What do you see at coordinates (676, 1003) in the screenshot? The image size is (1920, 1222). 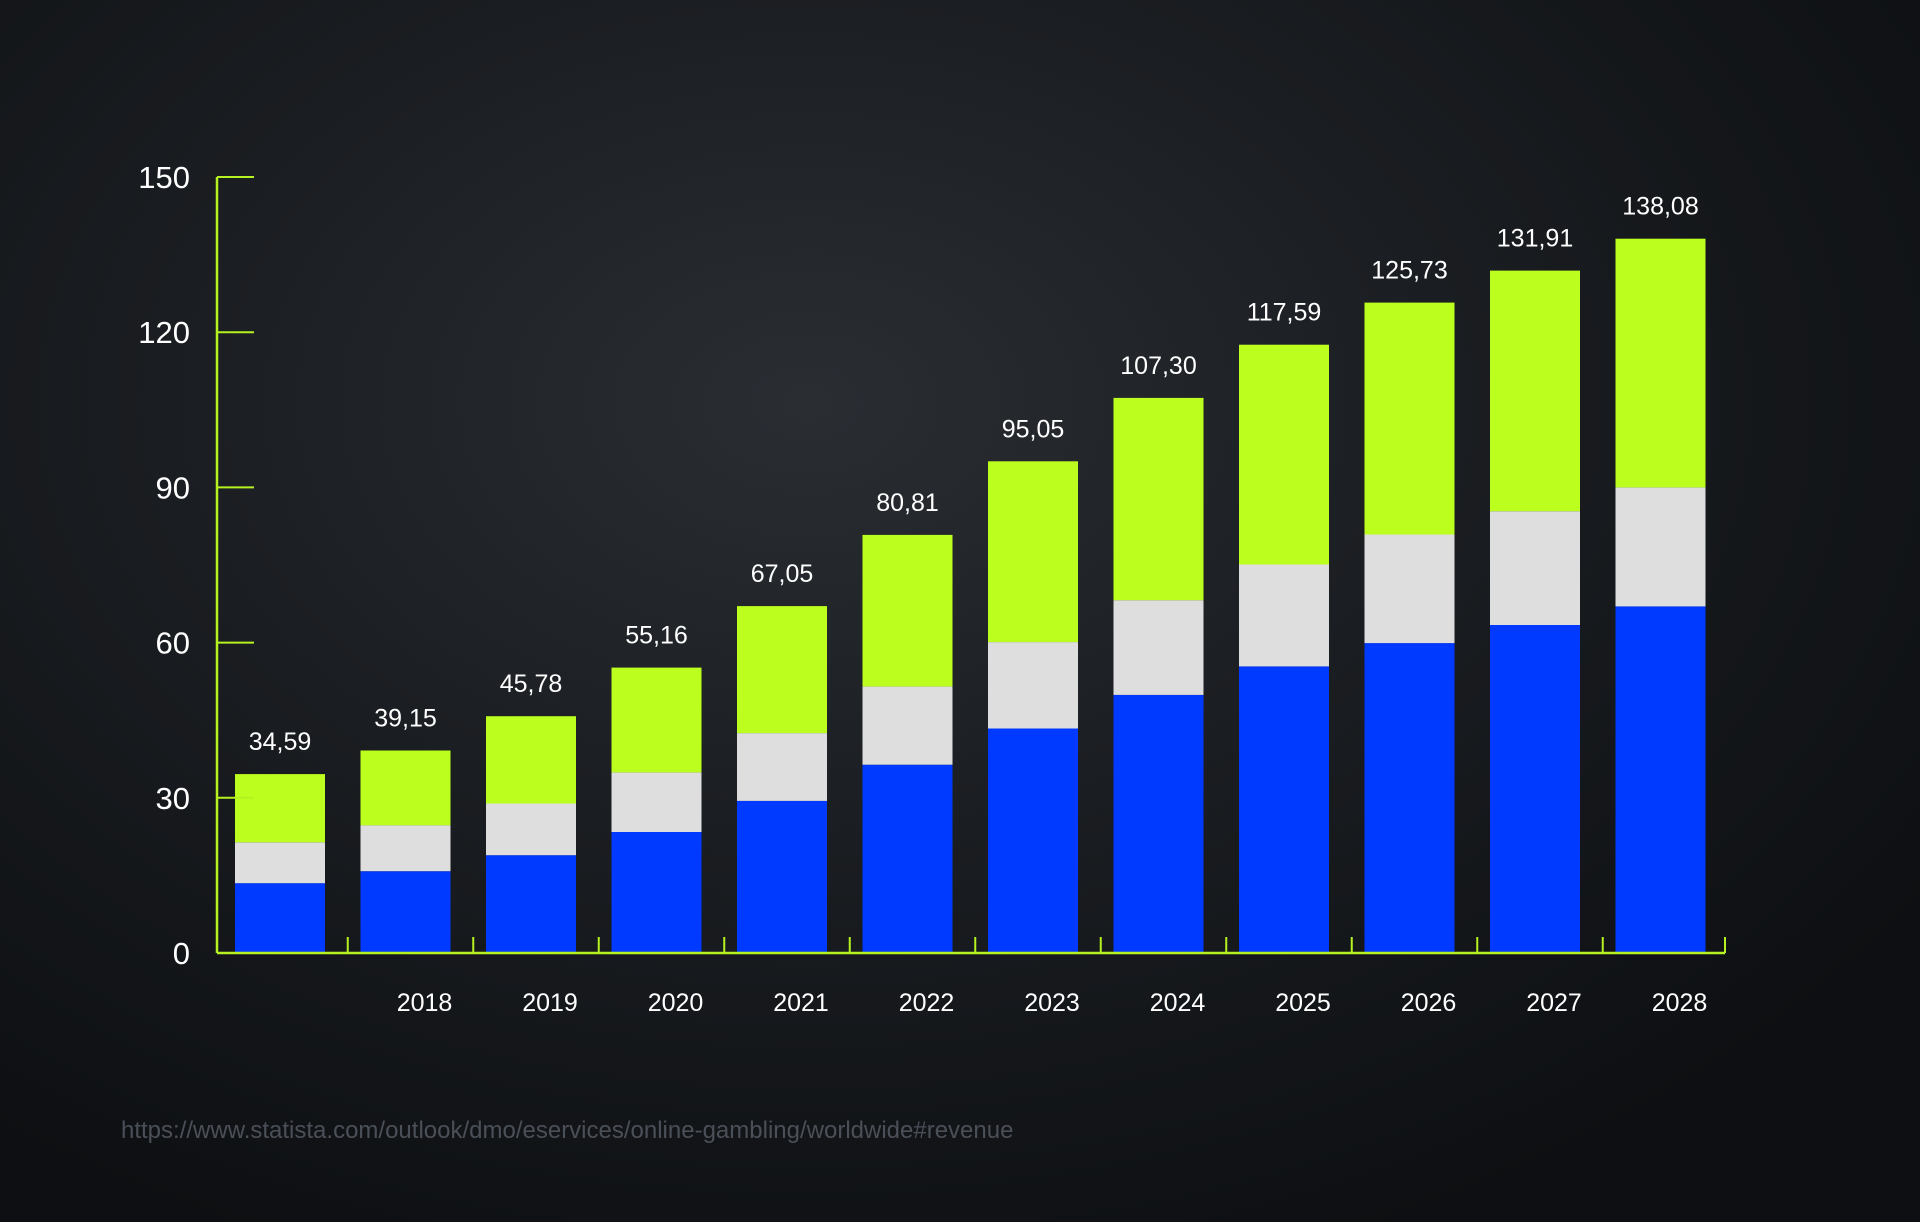 I see `x-tick-label: 2020` at bounding box center [676, 1003].